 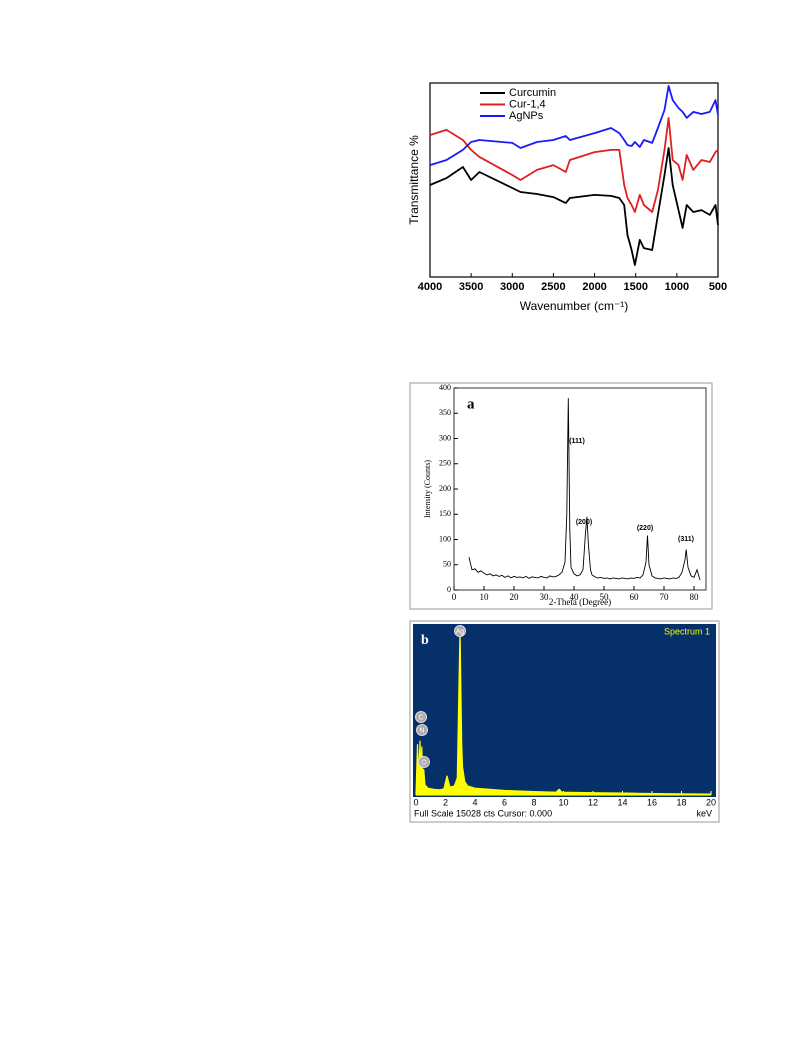 What do you see at coordinates (695, 597) in the screenshot?
I see `x-tick-label: 80` at bounding box center [695, 597].